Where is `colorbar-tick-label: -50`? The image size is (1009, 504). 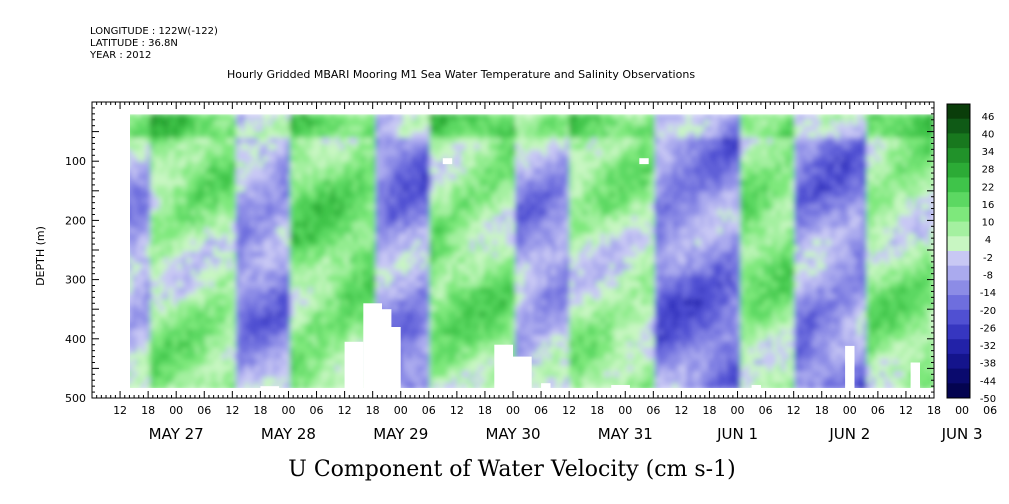
colorbar-tick-label: -50 is located at coordinates (988, 399).